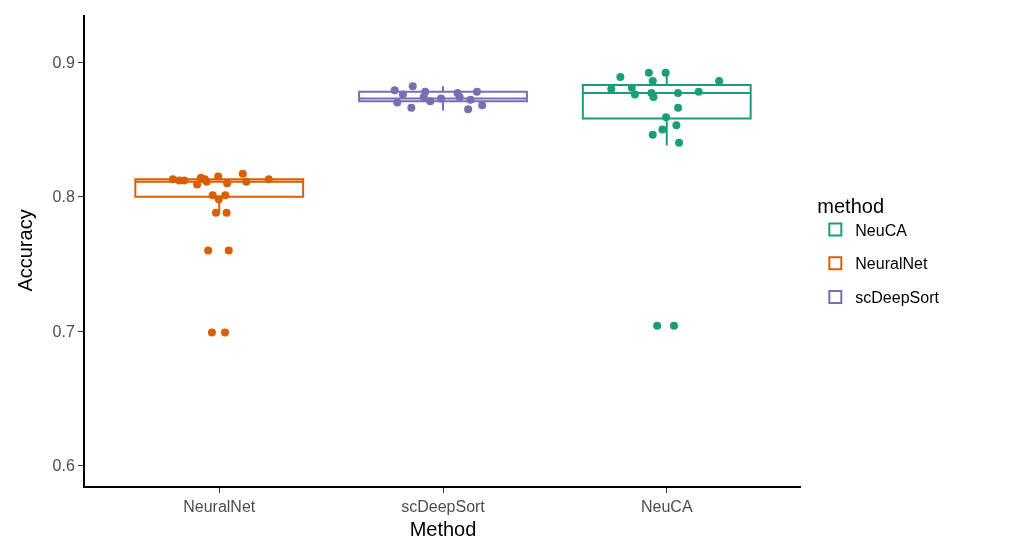 The width and height of the screenshot is (1011, 549). I want to click on x-tick-label: NeuCA, so click(666, 507).